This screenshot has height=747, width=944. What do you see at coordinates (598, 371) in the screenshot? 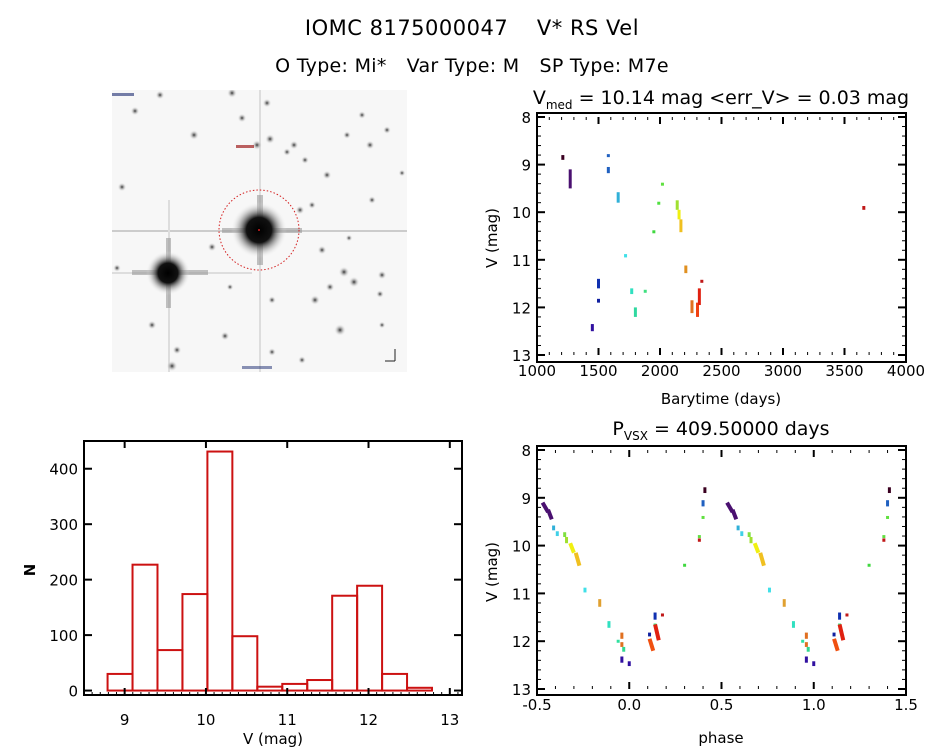
I see `light-curve-xtick-label: 1500` at bounding box center [598, 371].